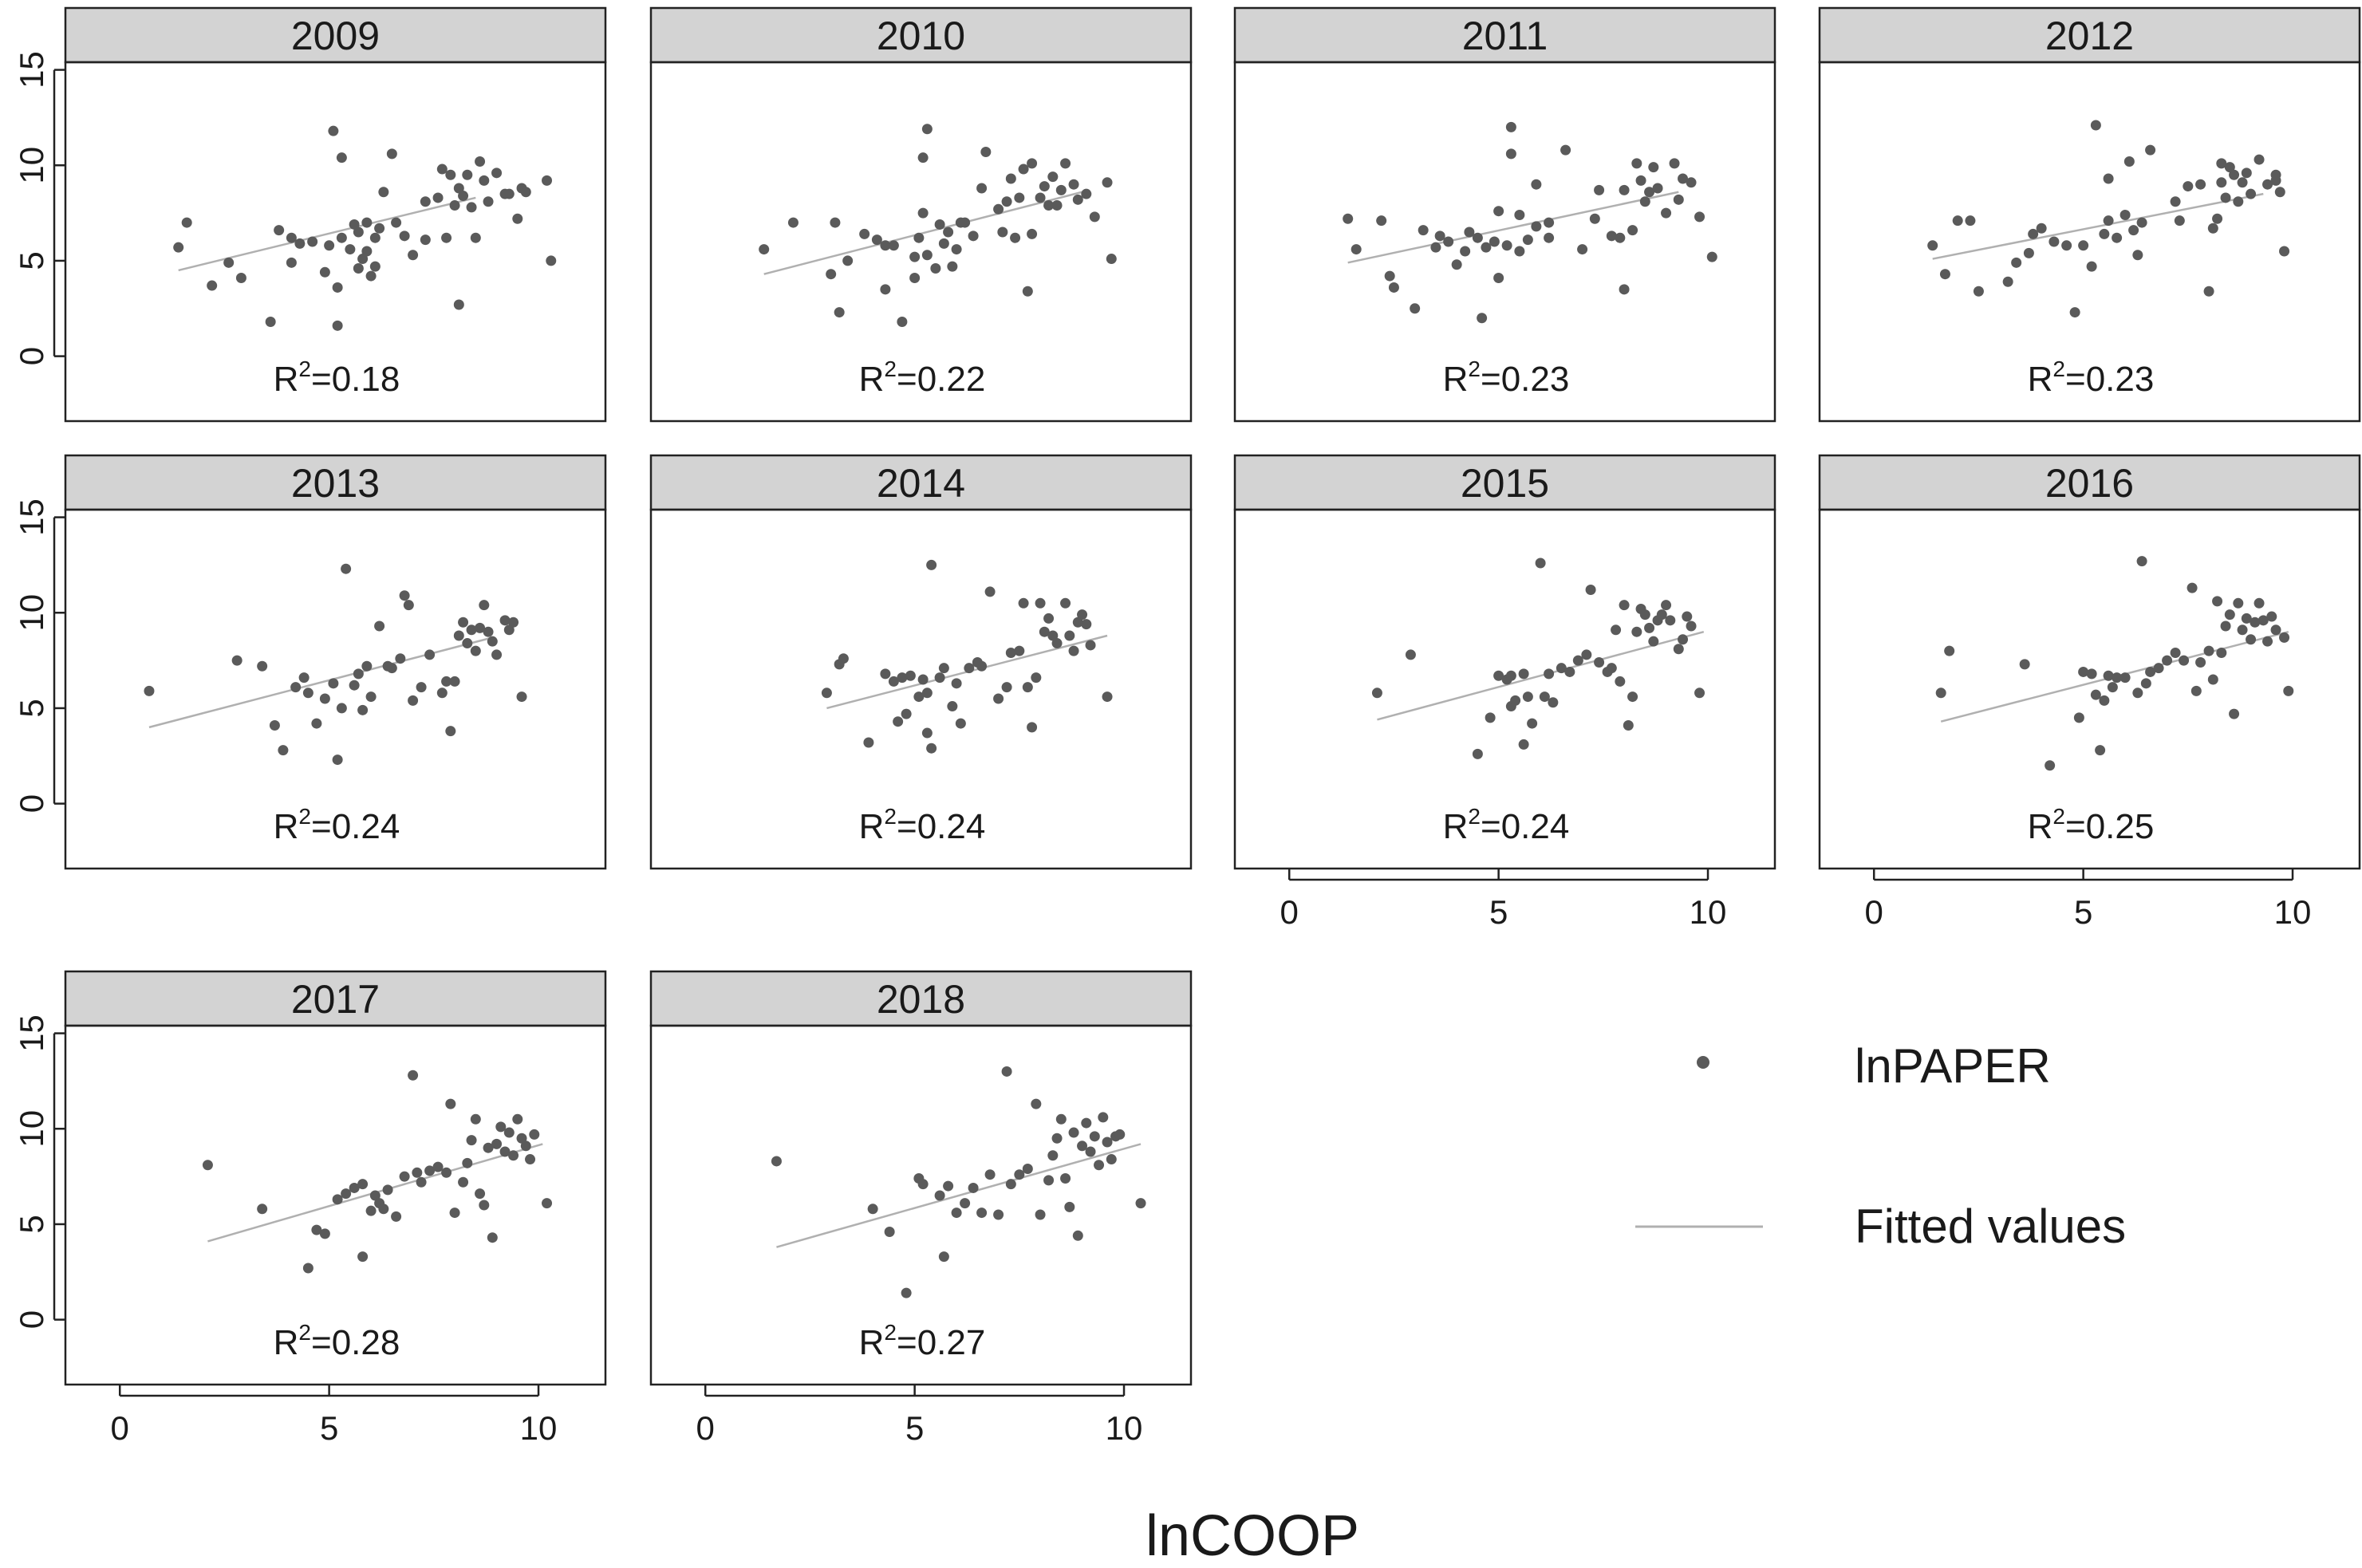 The height and width of the screenshot is (1568, 2362). What do you see at coordinates (922, 1341) in the screenshot?
I see `r-squared-label: R2=0.27` at bounding box center [922, 1341].